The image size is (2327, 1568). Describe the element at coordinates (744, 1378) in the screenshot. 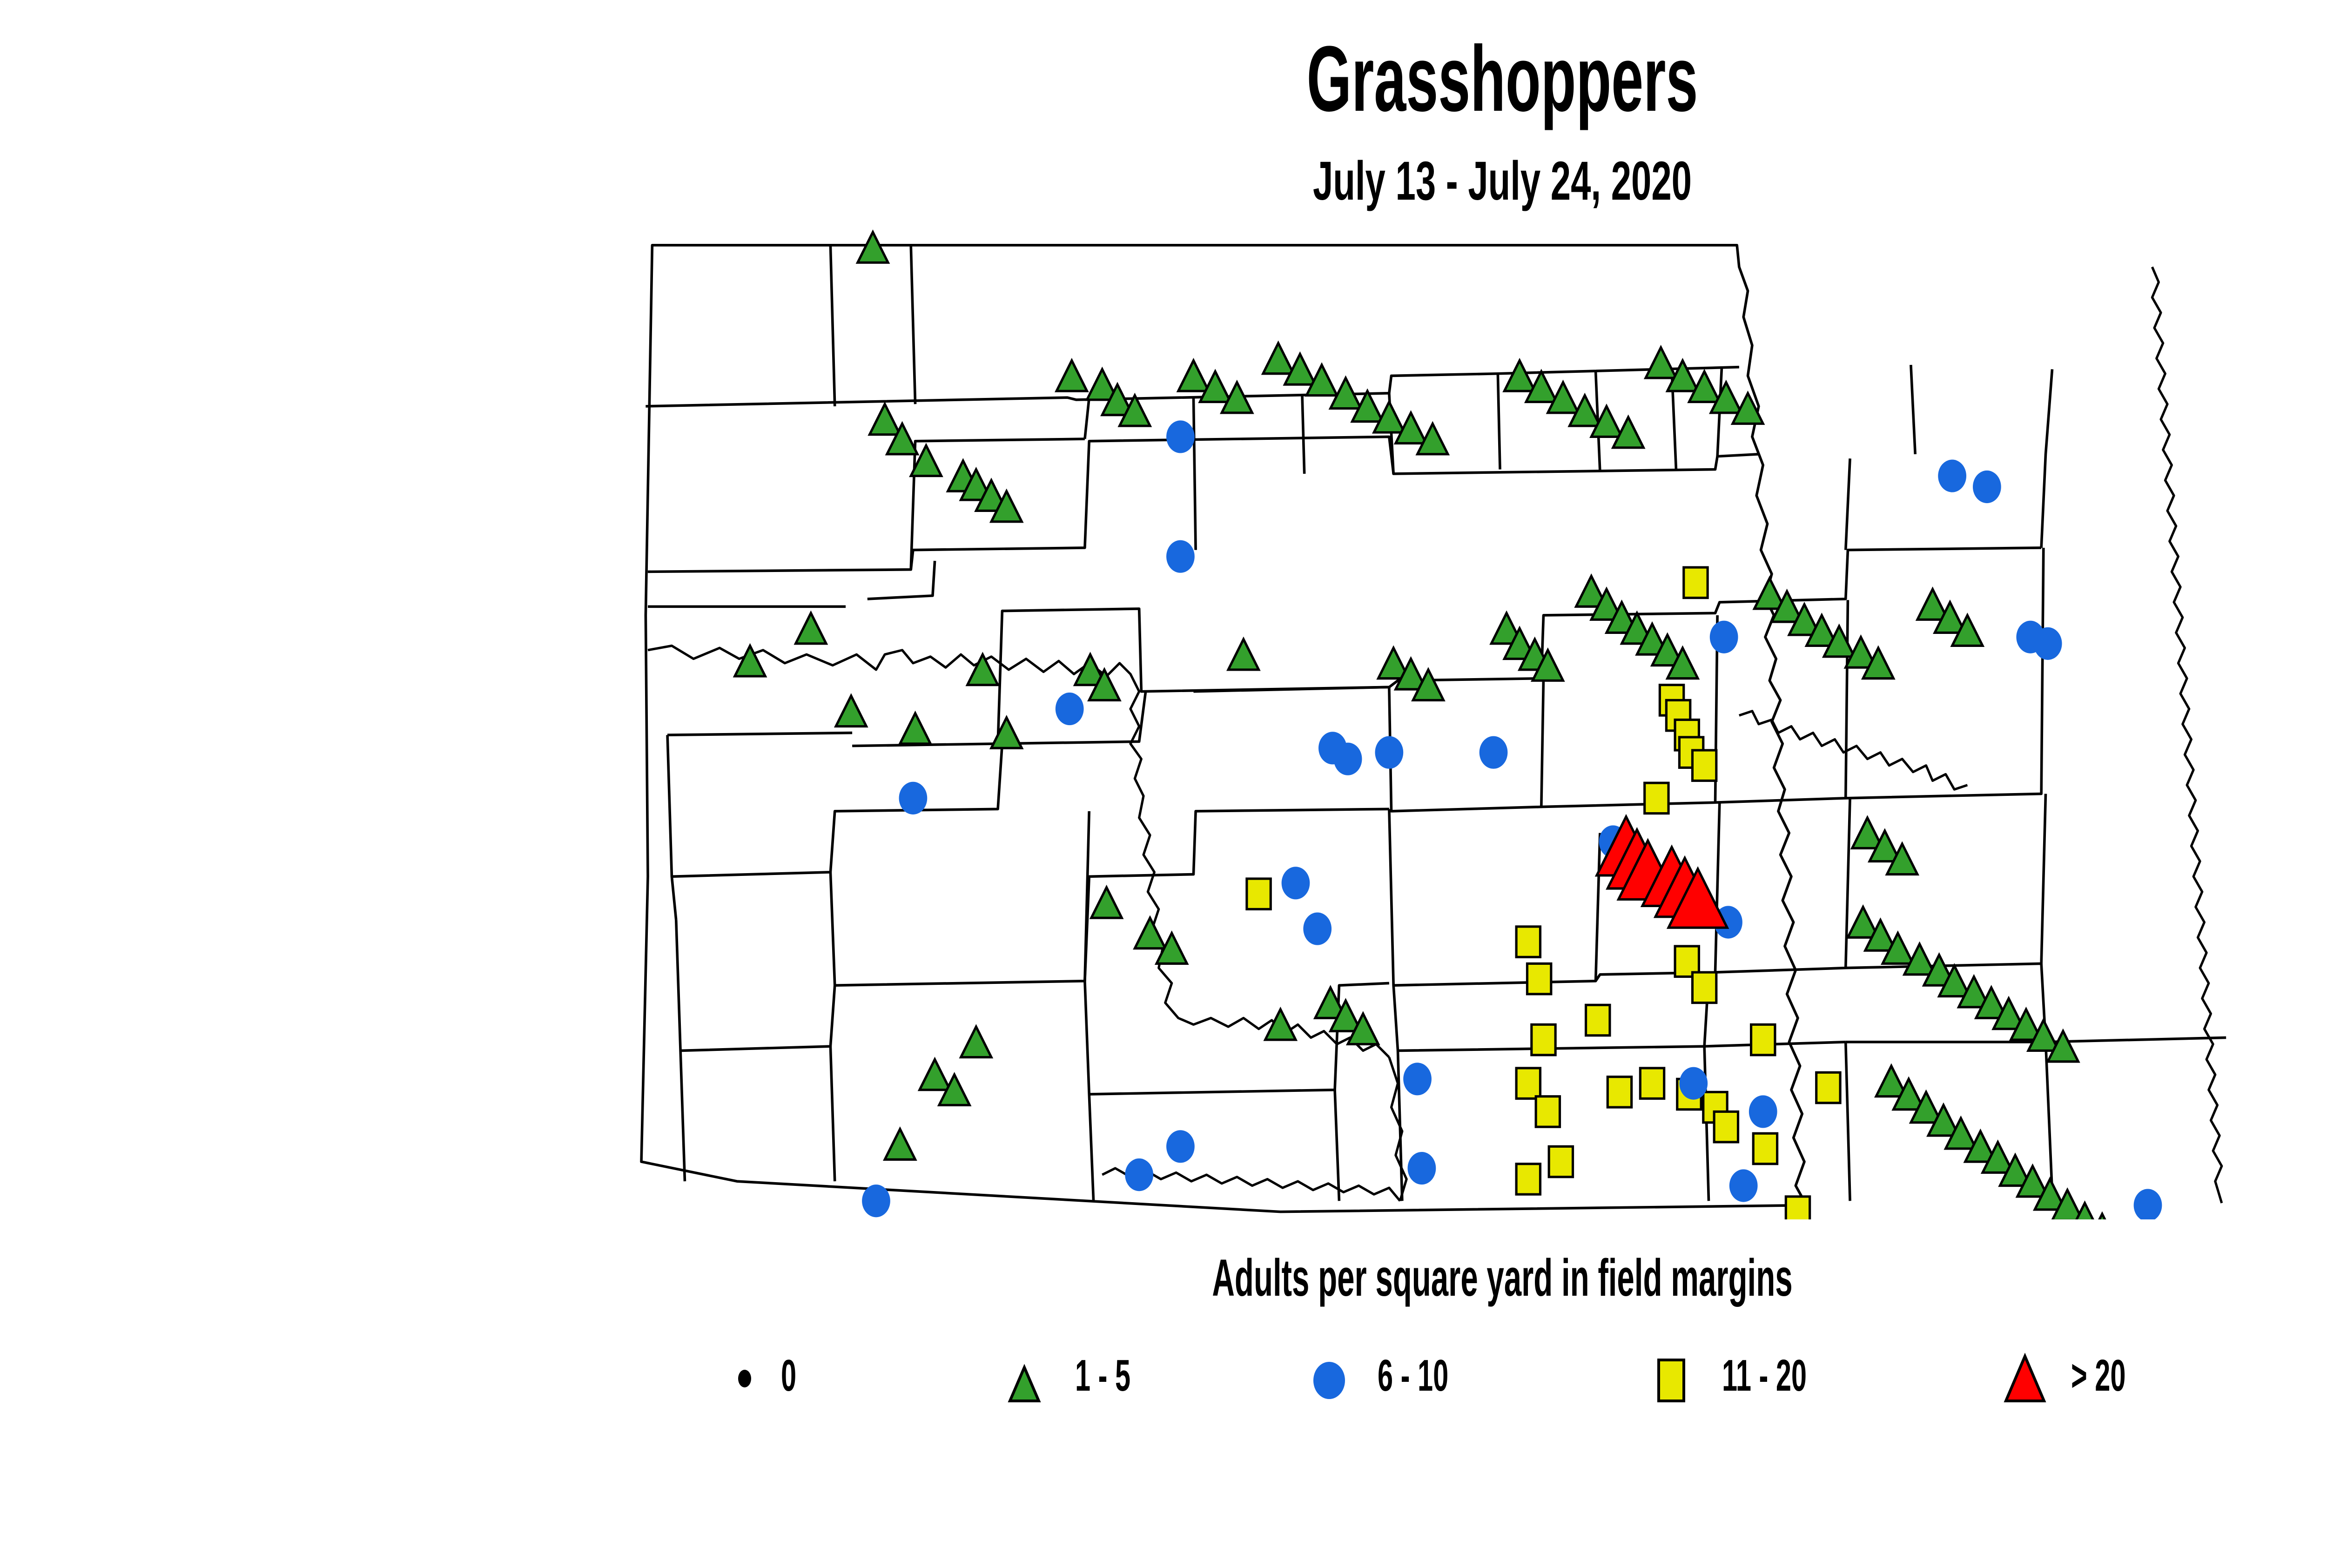

I see `legend-symbol-dot-icon` at that location.